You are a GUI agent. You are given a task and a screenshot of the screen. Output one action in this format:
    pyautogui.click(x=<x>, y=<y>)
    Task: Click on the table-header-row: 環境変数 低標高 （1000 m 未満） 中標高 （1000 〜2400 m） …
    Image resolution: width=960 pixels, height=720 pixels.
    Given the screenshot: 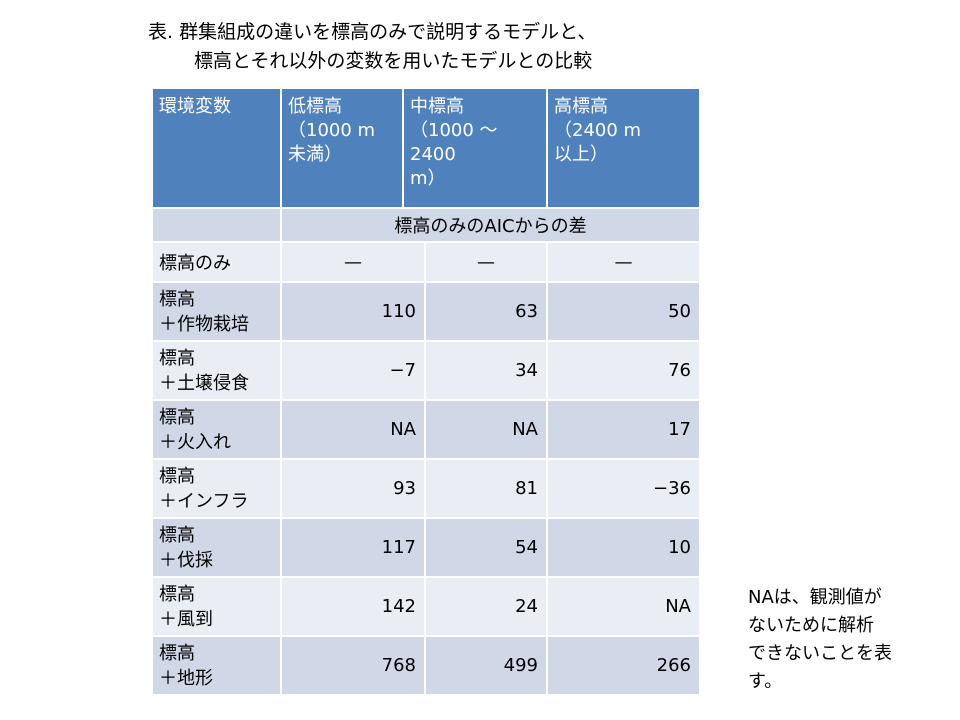 What is the action you would take?
    pyautogui.click(x=426, y=148)
    